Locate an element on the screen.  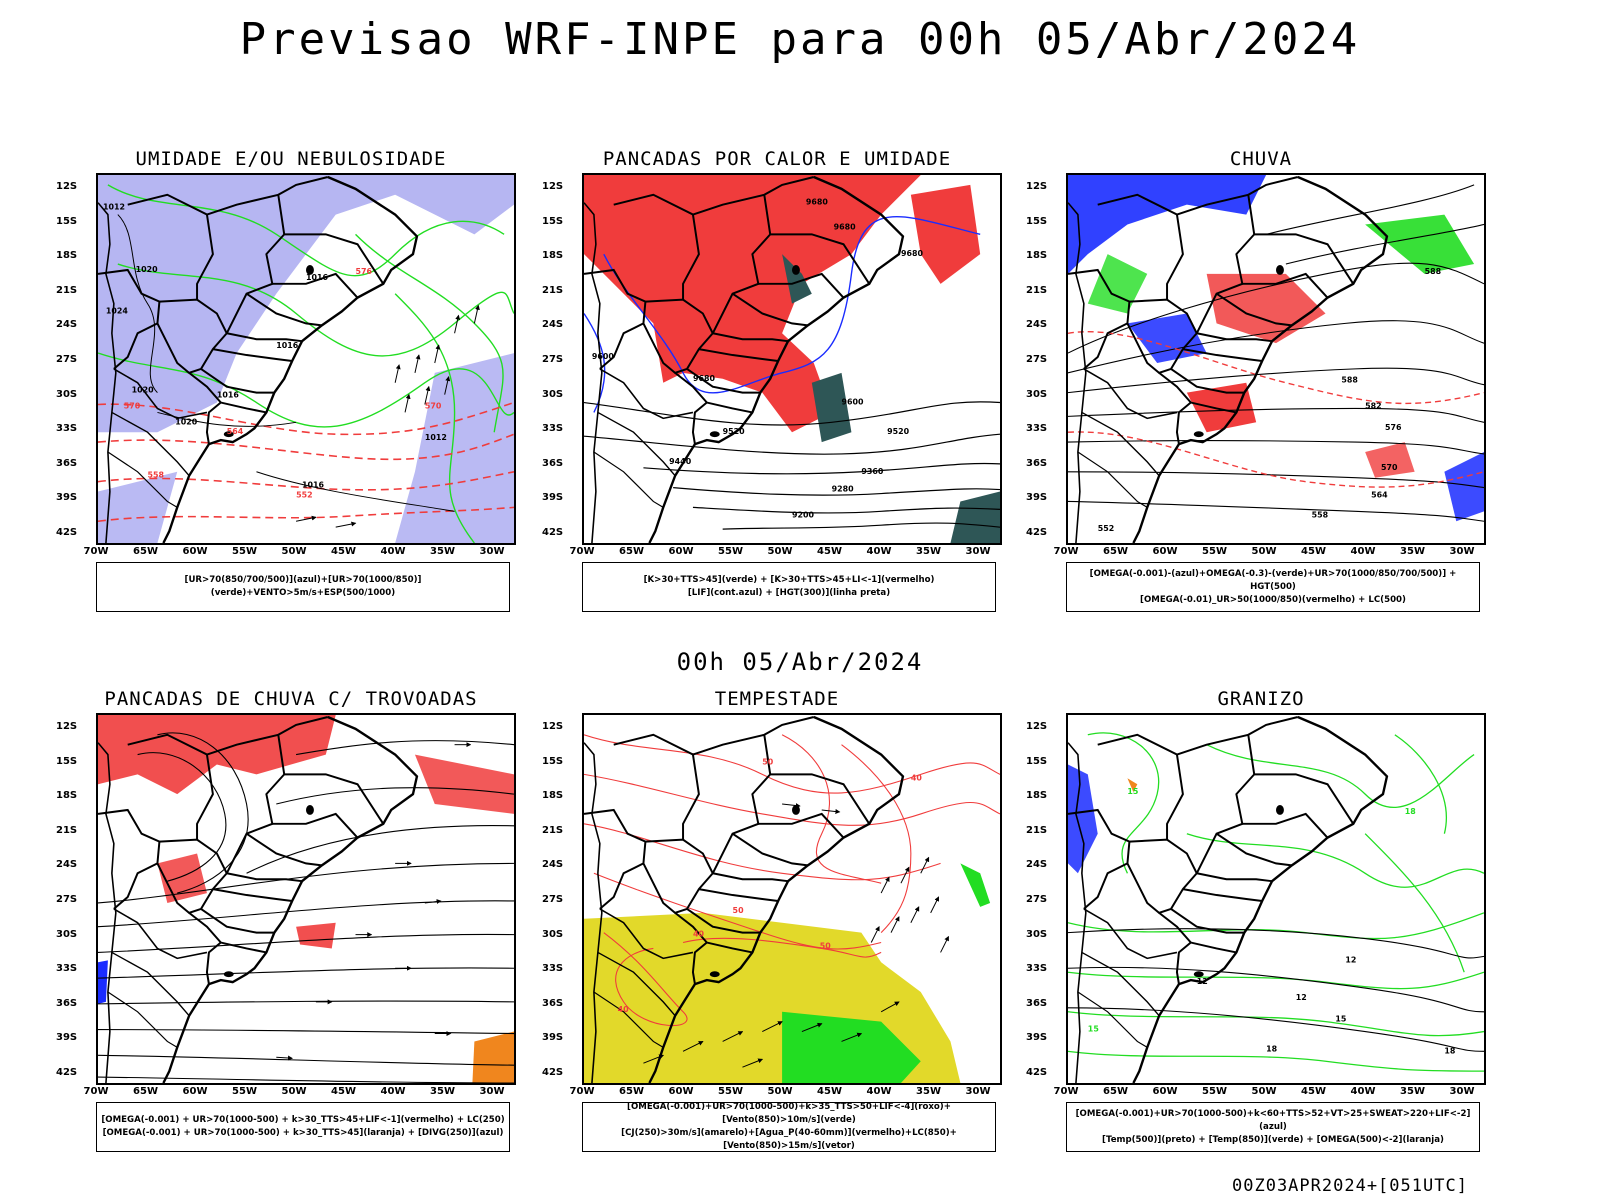
svg-text: 582 is located at coordinates (1373, 405).